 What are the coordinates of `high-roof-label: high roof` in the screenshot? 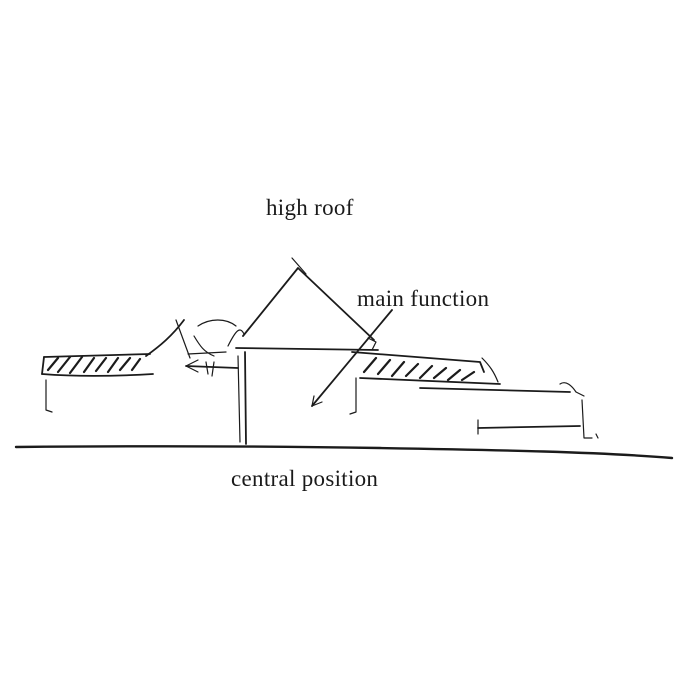 It's located at (310, 207).